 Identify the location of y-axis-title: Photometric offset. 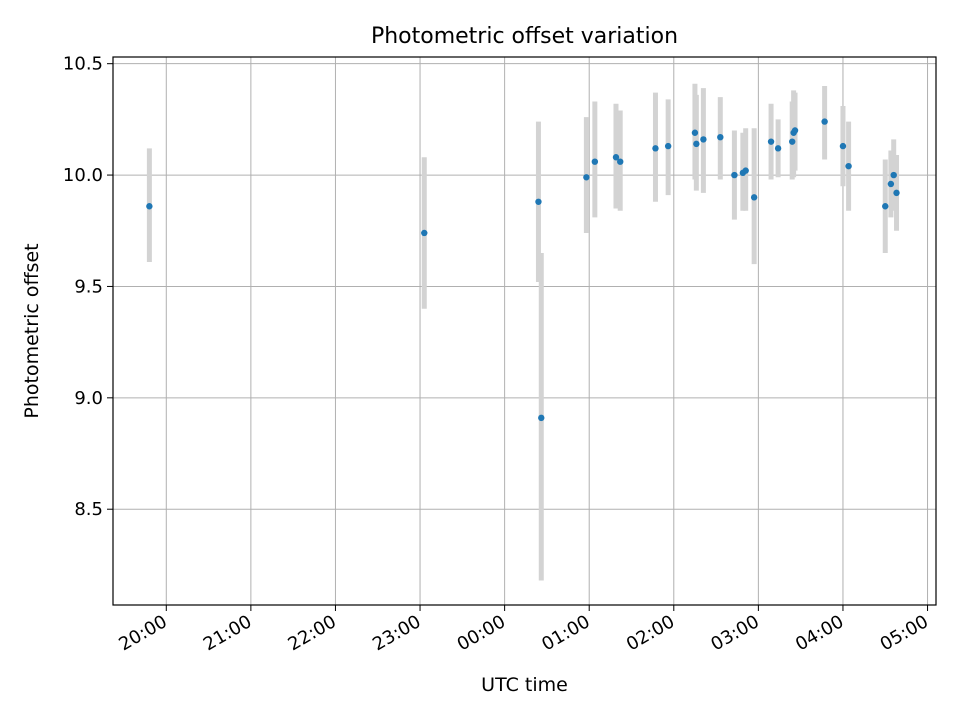
(32, 330).